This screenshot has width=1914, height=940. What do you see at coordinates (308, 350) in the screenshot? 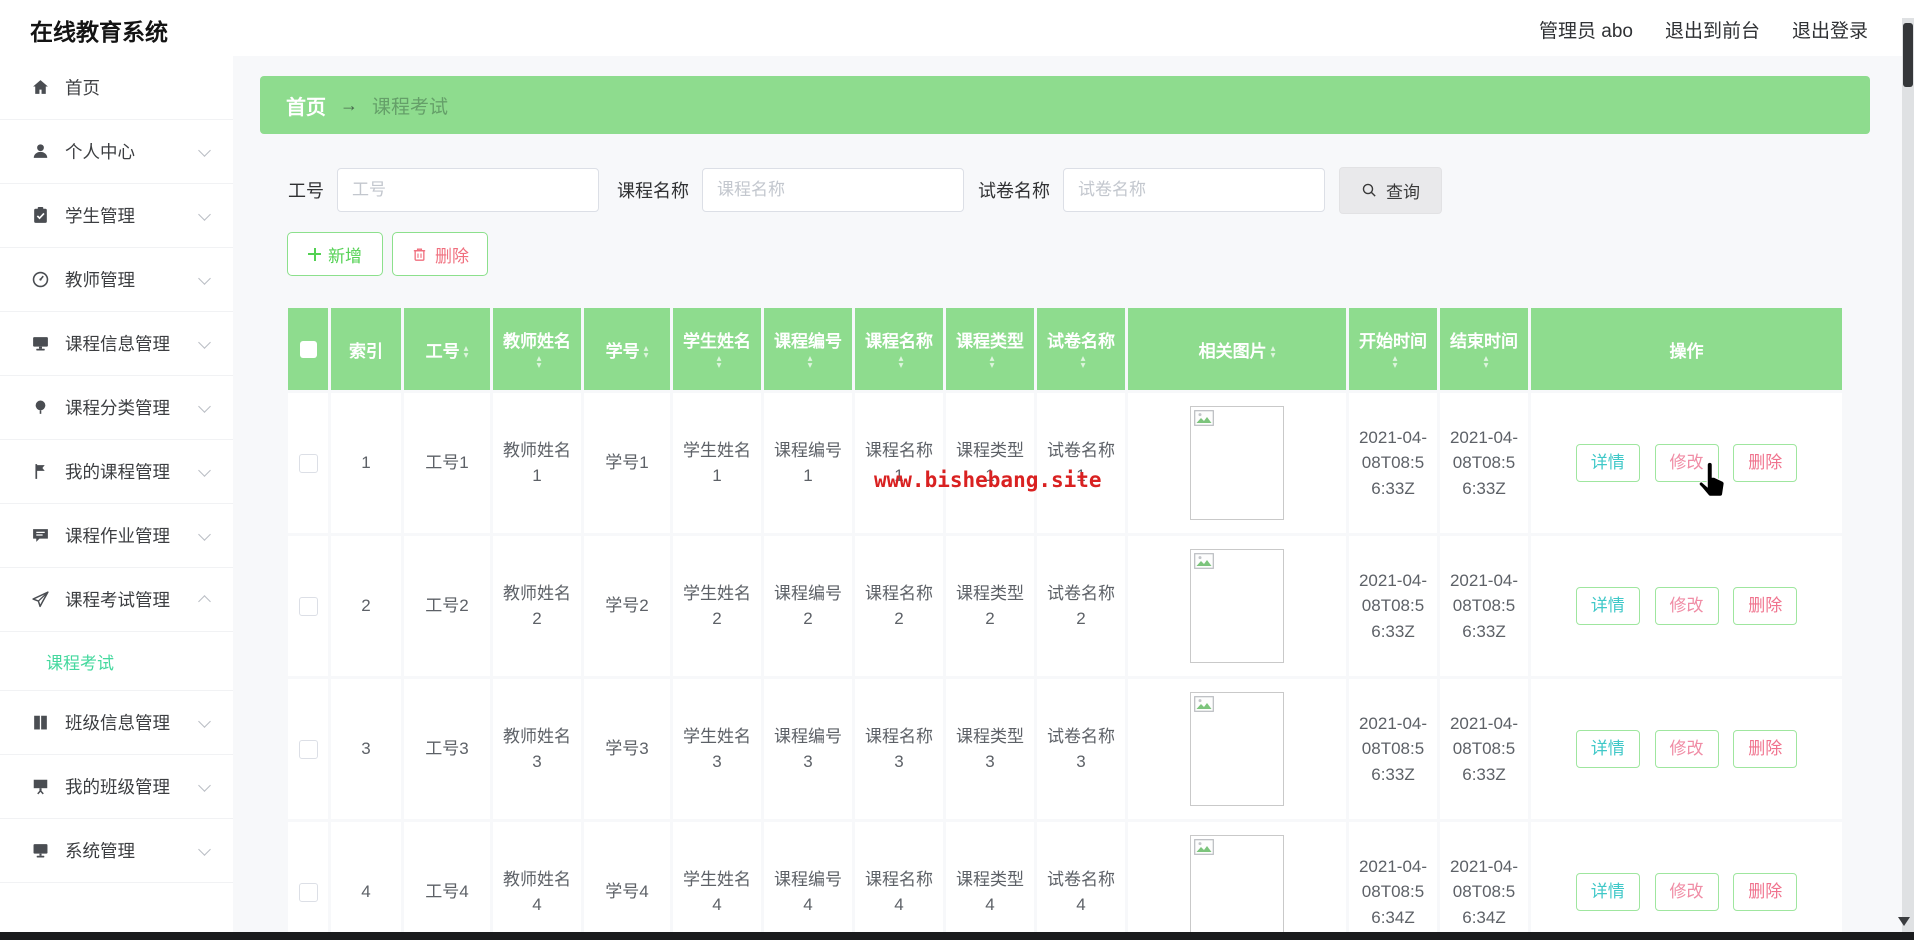
I see `select-all-checkbox` at bounding box center [308, 350].